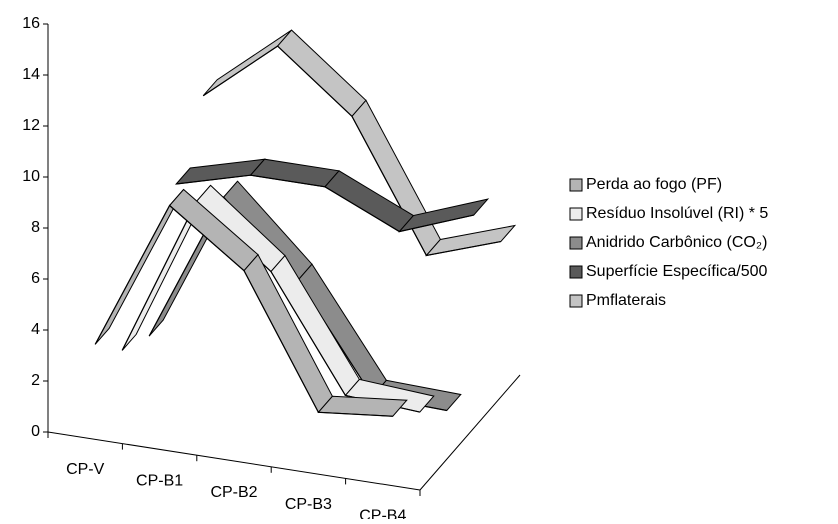 This screenshot has width=838, height=524. Describe the element at coordinates (31, 23) in the screenshot. I see `y-tick-label: 16` at that location.